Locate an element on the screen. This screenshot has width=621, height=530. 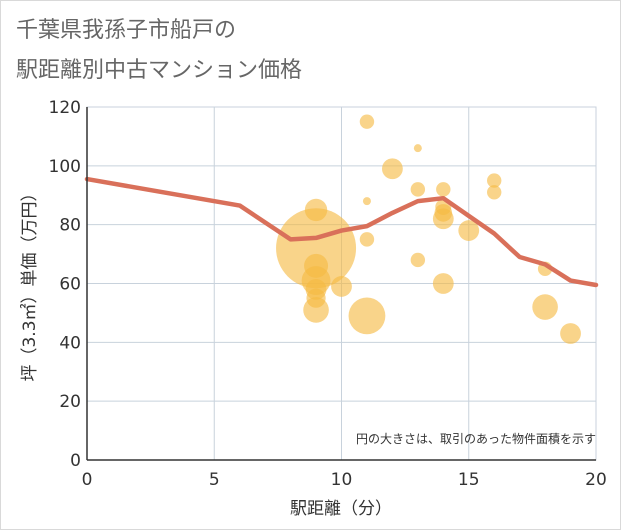
x-axis-label: 駅距離（分） is located at coordinates (341, 509).